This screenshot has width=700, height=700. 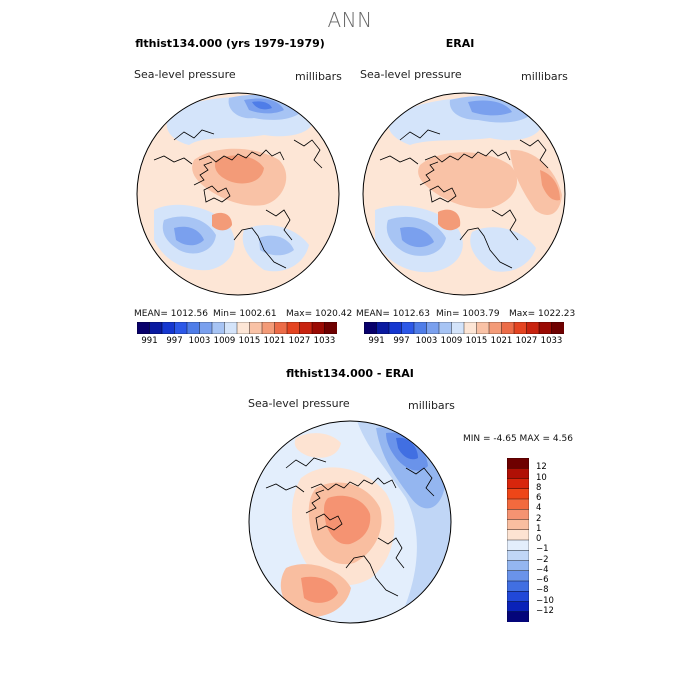 What do you see at coordinates (238, 199) in the screenshot?
I see `panel-1-coastlines` at bounding box center [238, 199].